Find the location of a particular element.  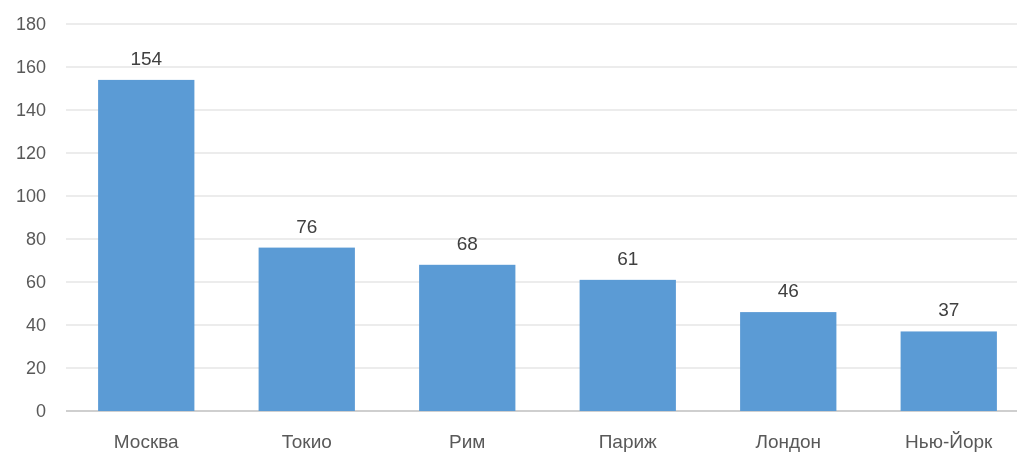

data-label: 154 is located at coordinates (146, 58).